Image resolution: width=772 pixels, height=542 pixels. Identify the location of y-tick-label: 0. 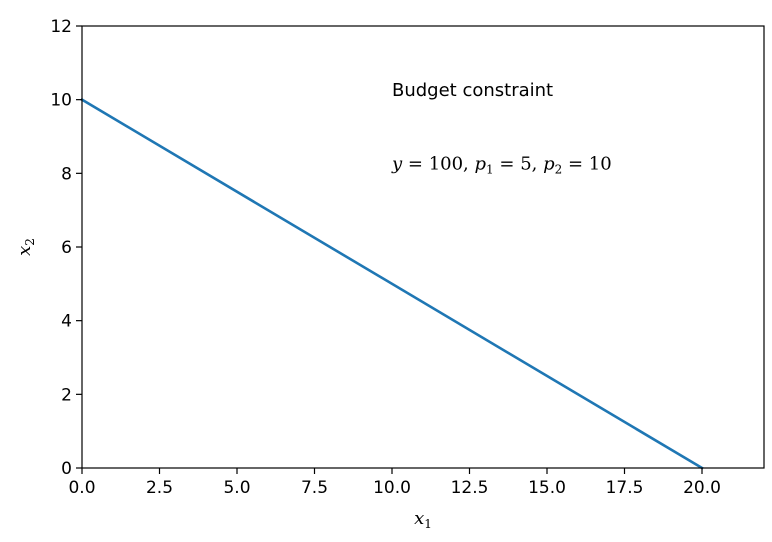
(66, 469).